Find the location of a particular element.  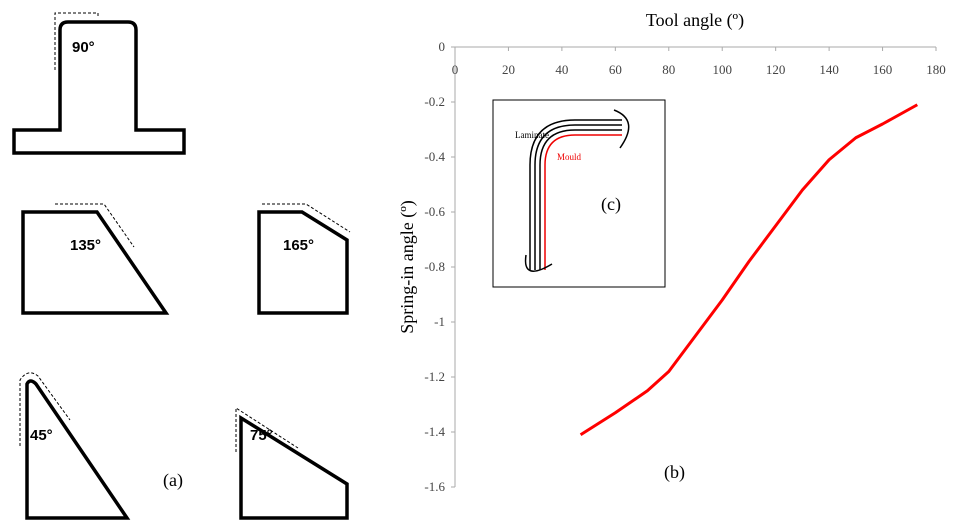

panel-label: (b) is located at coordinates (674, 472).